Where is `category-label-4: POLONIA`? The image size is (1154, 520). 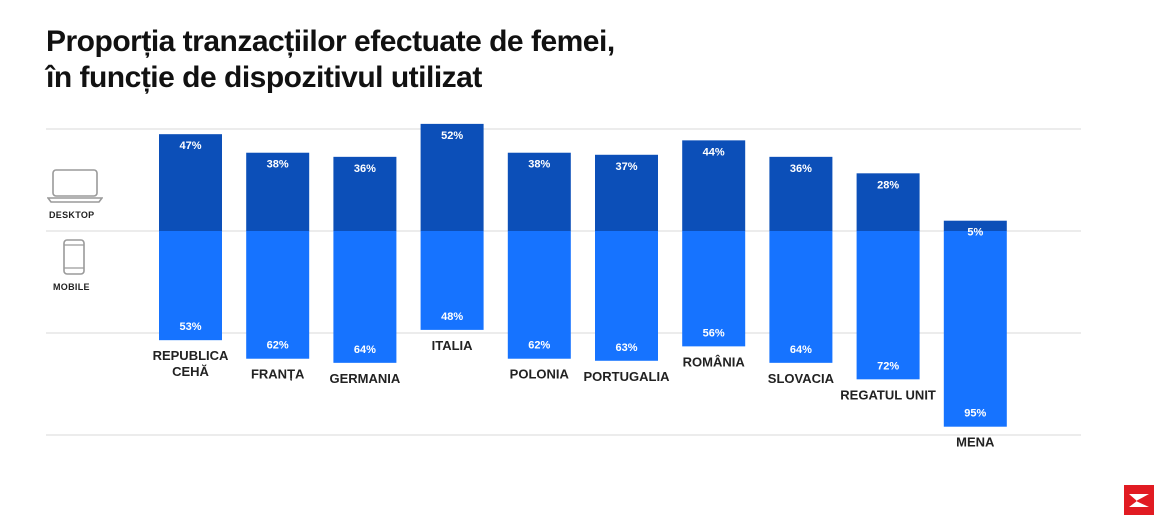 category-label-4: POLONIA is located at coordinates (540, 374).